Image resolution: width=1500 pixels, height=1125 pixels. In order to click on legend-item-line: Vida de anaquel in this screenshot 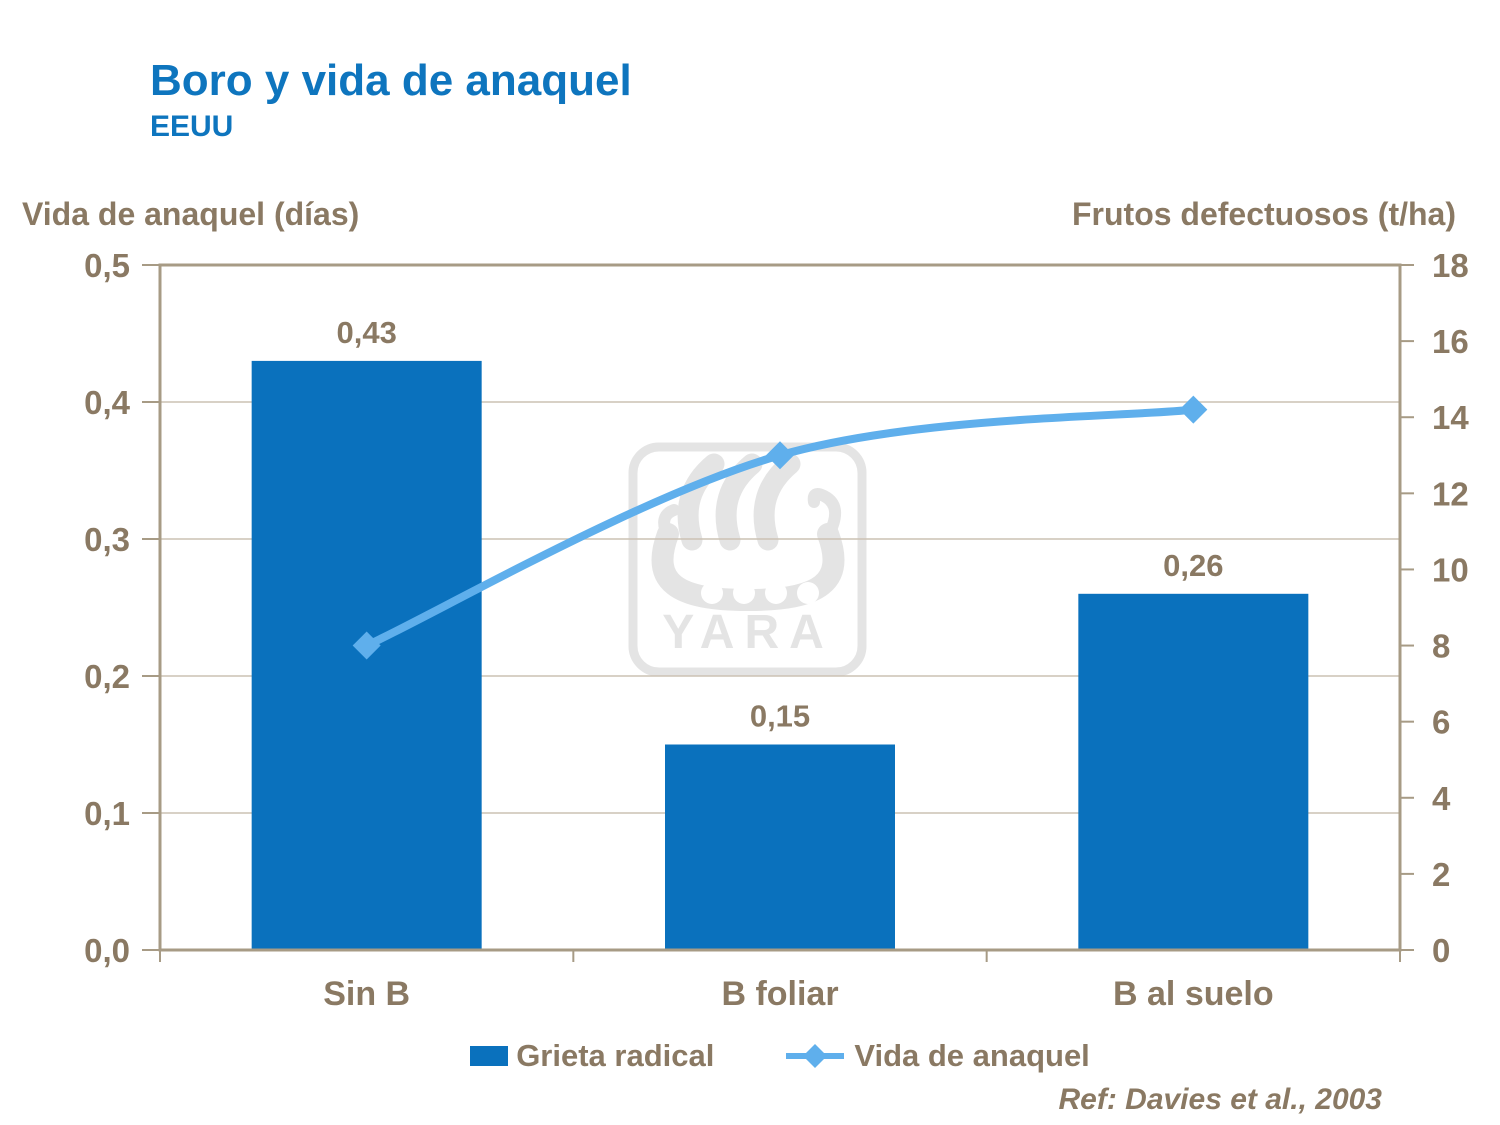, I will do `click(937, 1056)`.